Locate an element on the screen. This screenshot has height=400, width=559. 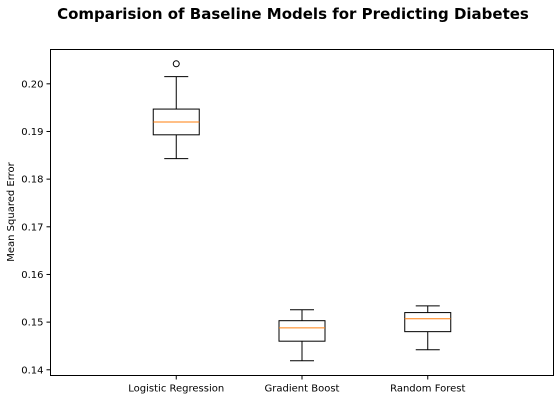
y-tick-label: 0.19 is located at coordinates (32, 132).